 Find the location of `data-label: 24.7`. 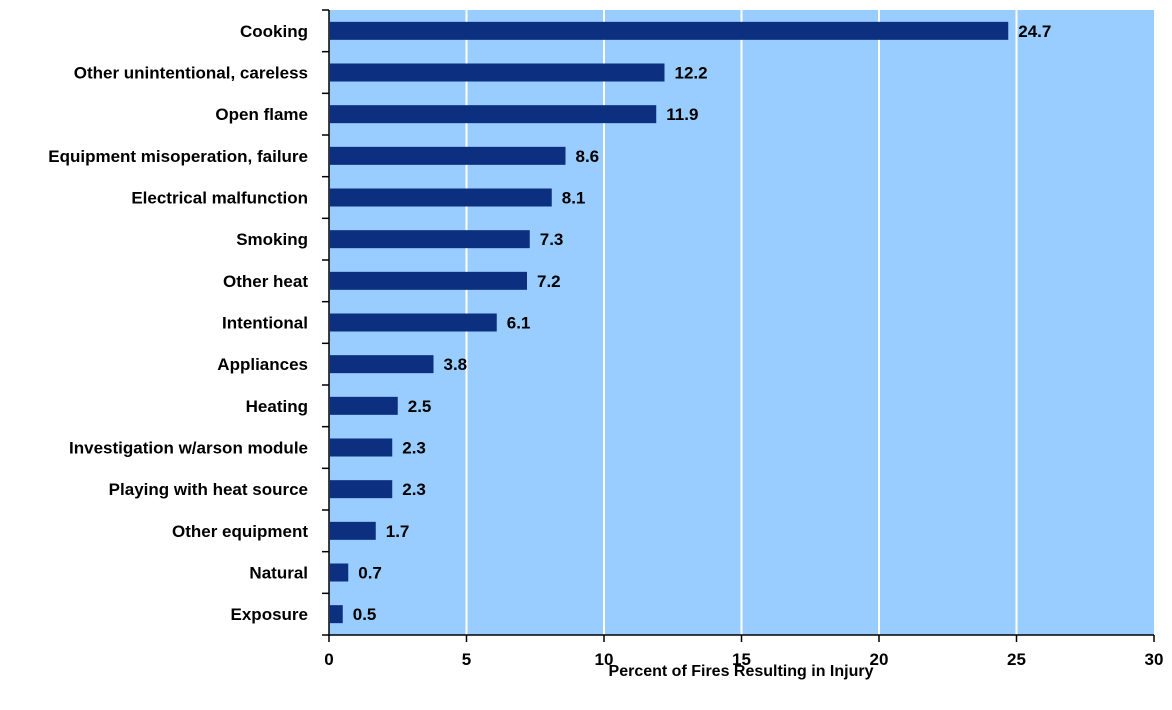

data-label: 24.7 is located at coordinates (1034, 31).